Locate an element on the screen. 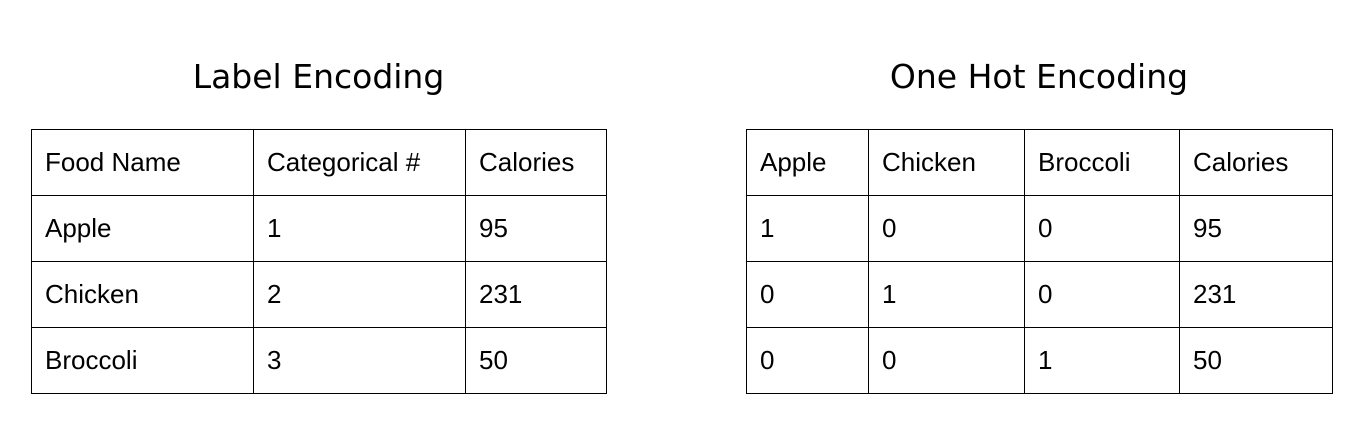  table-row: Apple 1 95 is located at coordinates (319, 228).